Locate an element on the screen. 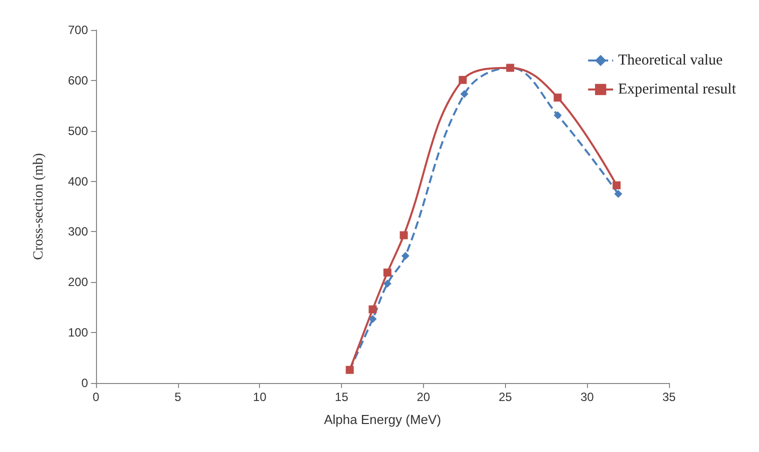 The height and width of the screenshot is (452, 759). x-tick-label: 25 is located at coordinates (505, 397).